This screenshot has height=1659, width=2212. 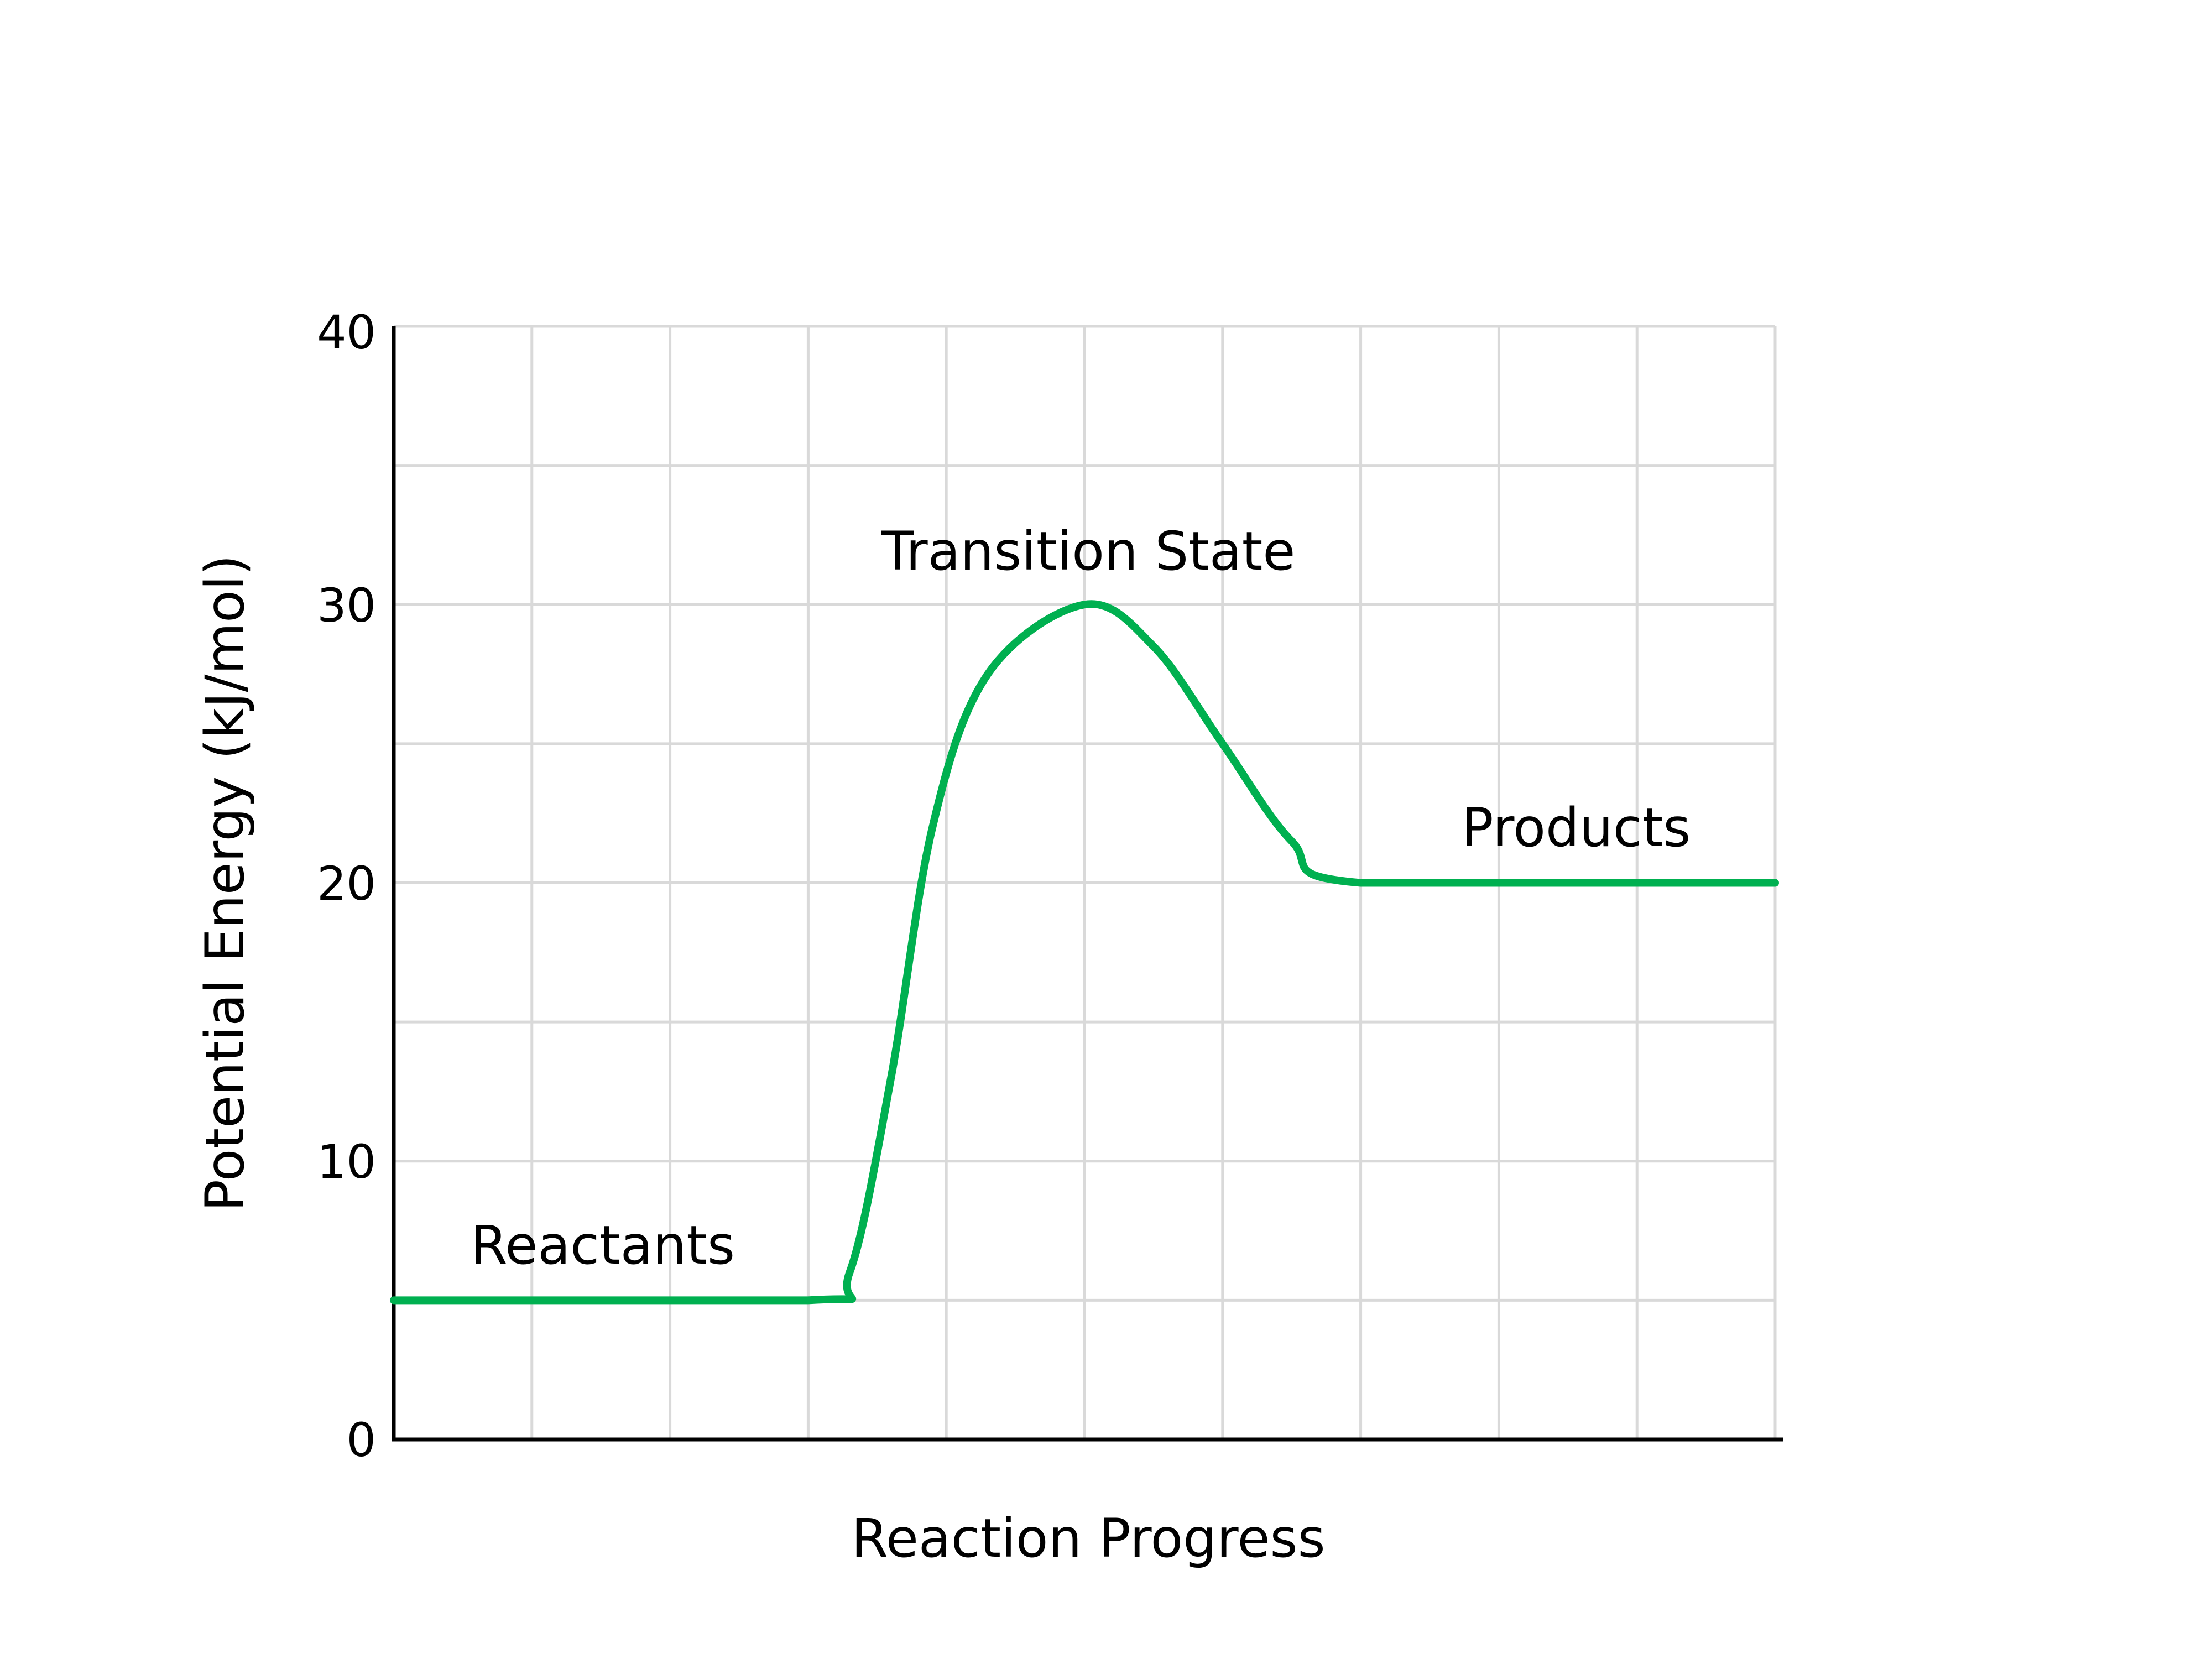 What do you see at coordinates (1088, 551) in the screenshot?
I see `transition-state-label: Transition State` at bounding box center [1088, 551].